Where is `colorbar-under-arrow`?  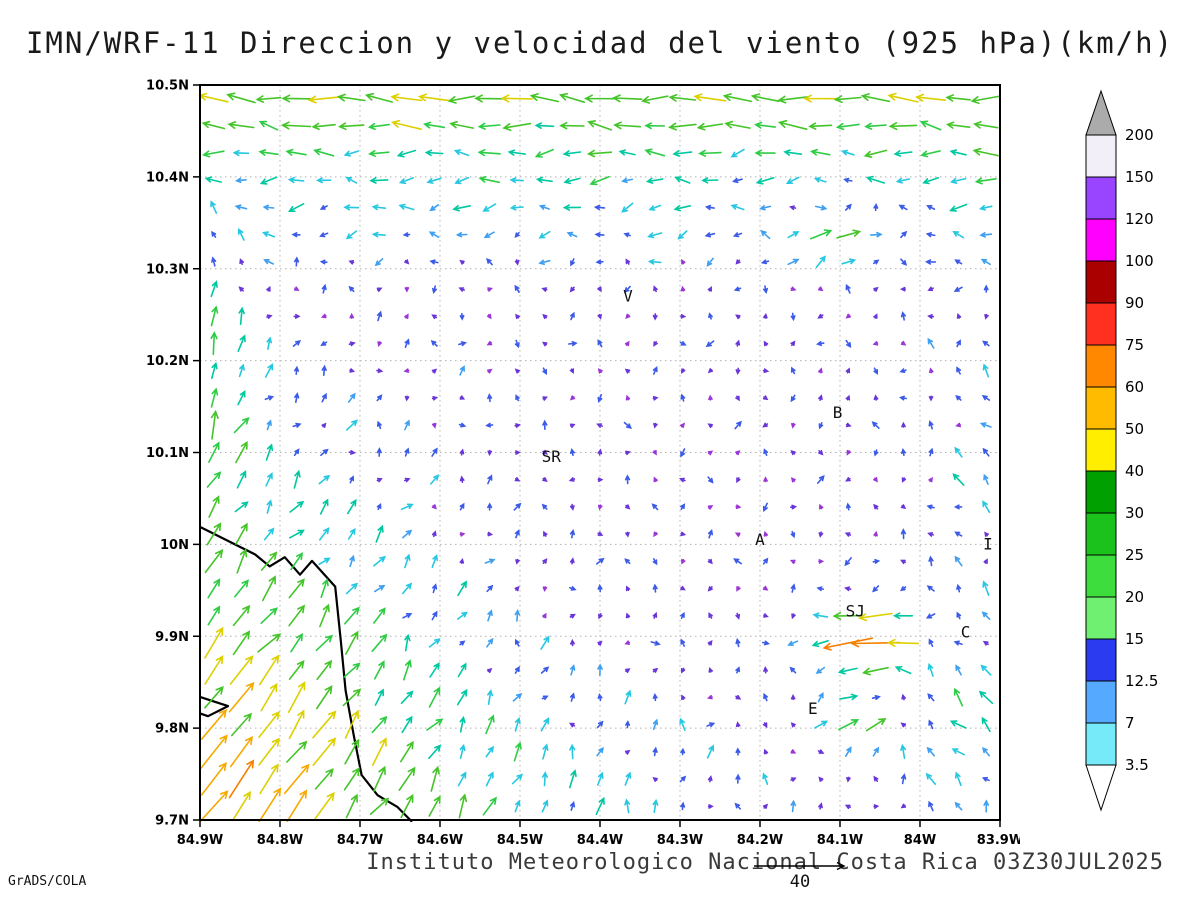 colorbar-under-arrow is located at coordinates (1101, 788).